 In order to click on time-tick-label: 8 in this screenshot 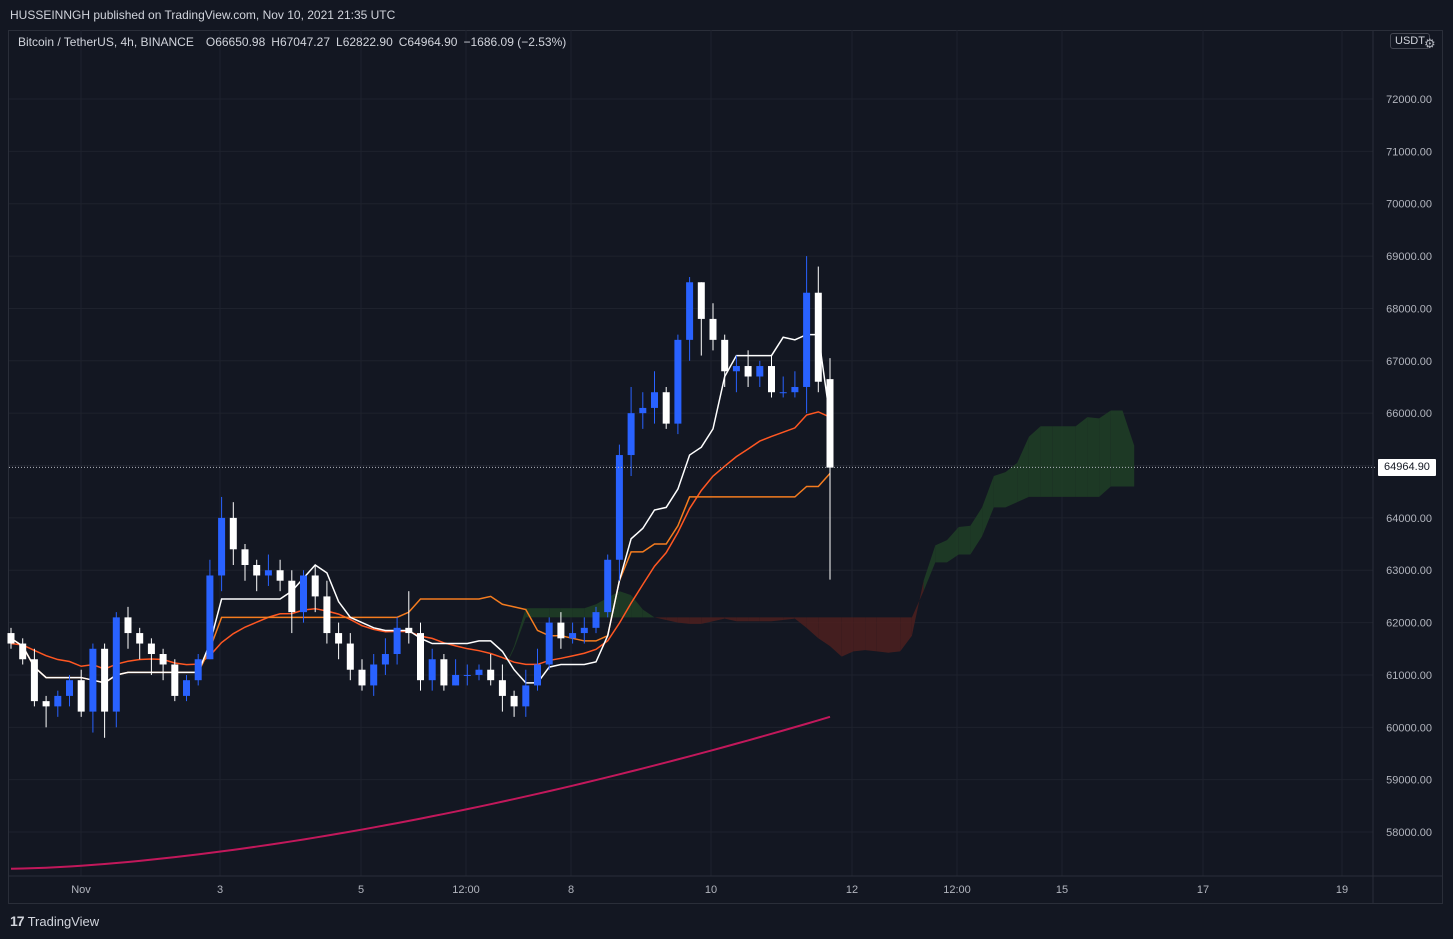, I will do `click(571, 890)`.